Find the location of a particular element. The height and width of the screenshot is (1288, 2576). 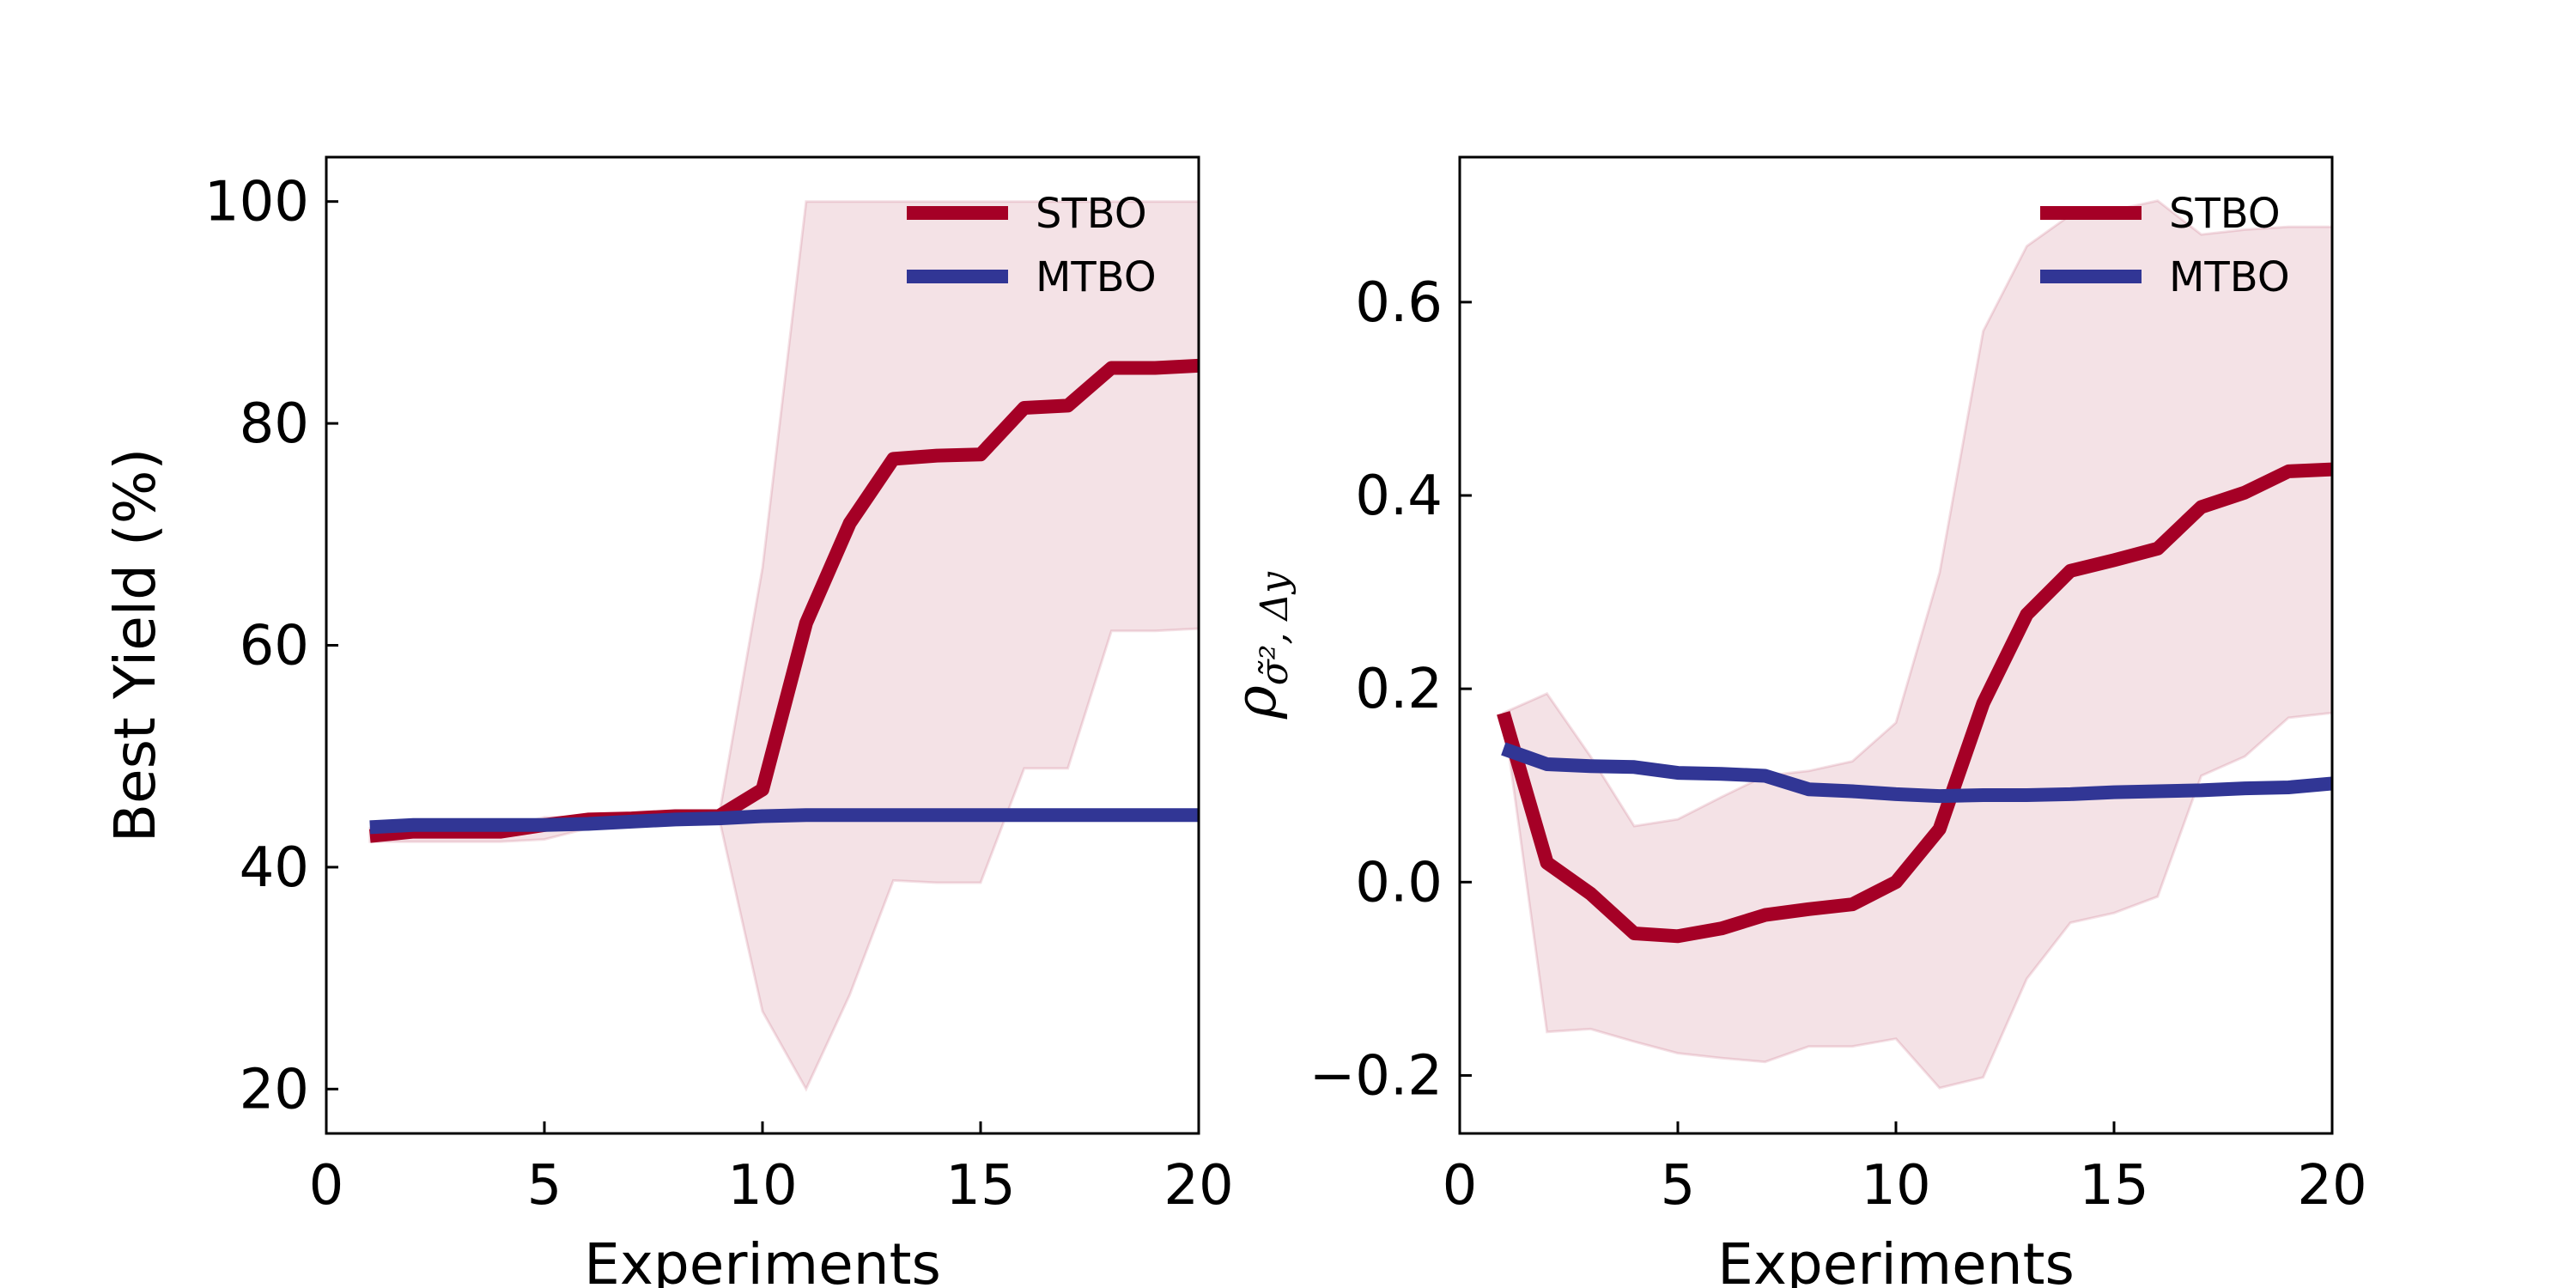

y-tick-label: −0.2 is located at coordinates (1376, 1076).